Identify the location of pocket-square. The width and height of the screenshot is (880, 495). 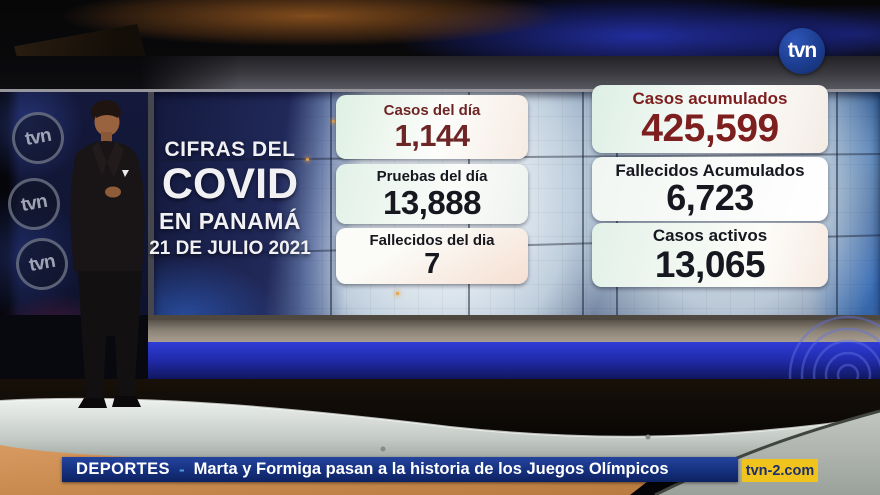
(125, 173).